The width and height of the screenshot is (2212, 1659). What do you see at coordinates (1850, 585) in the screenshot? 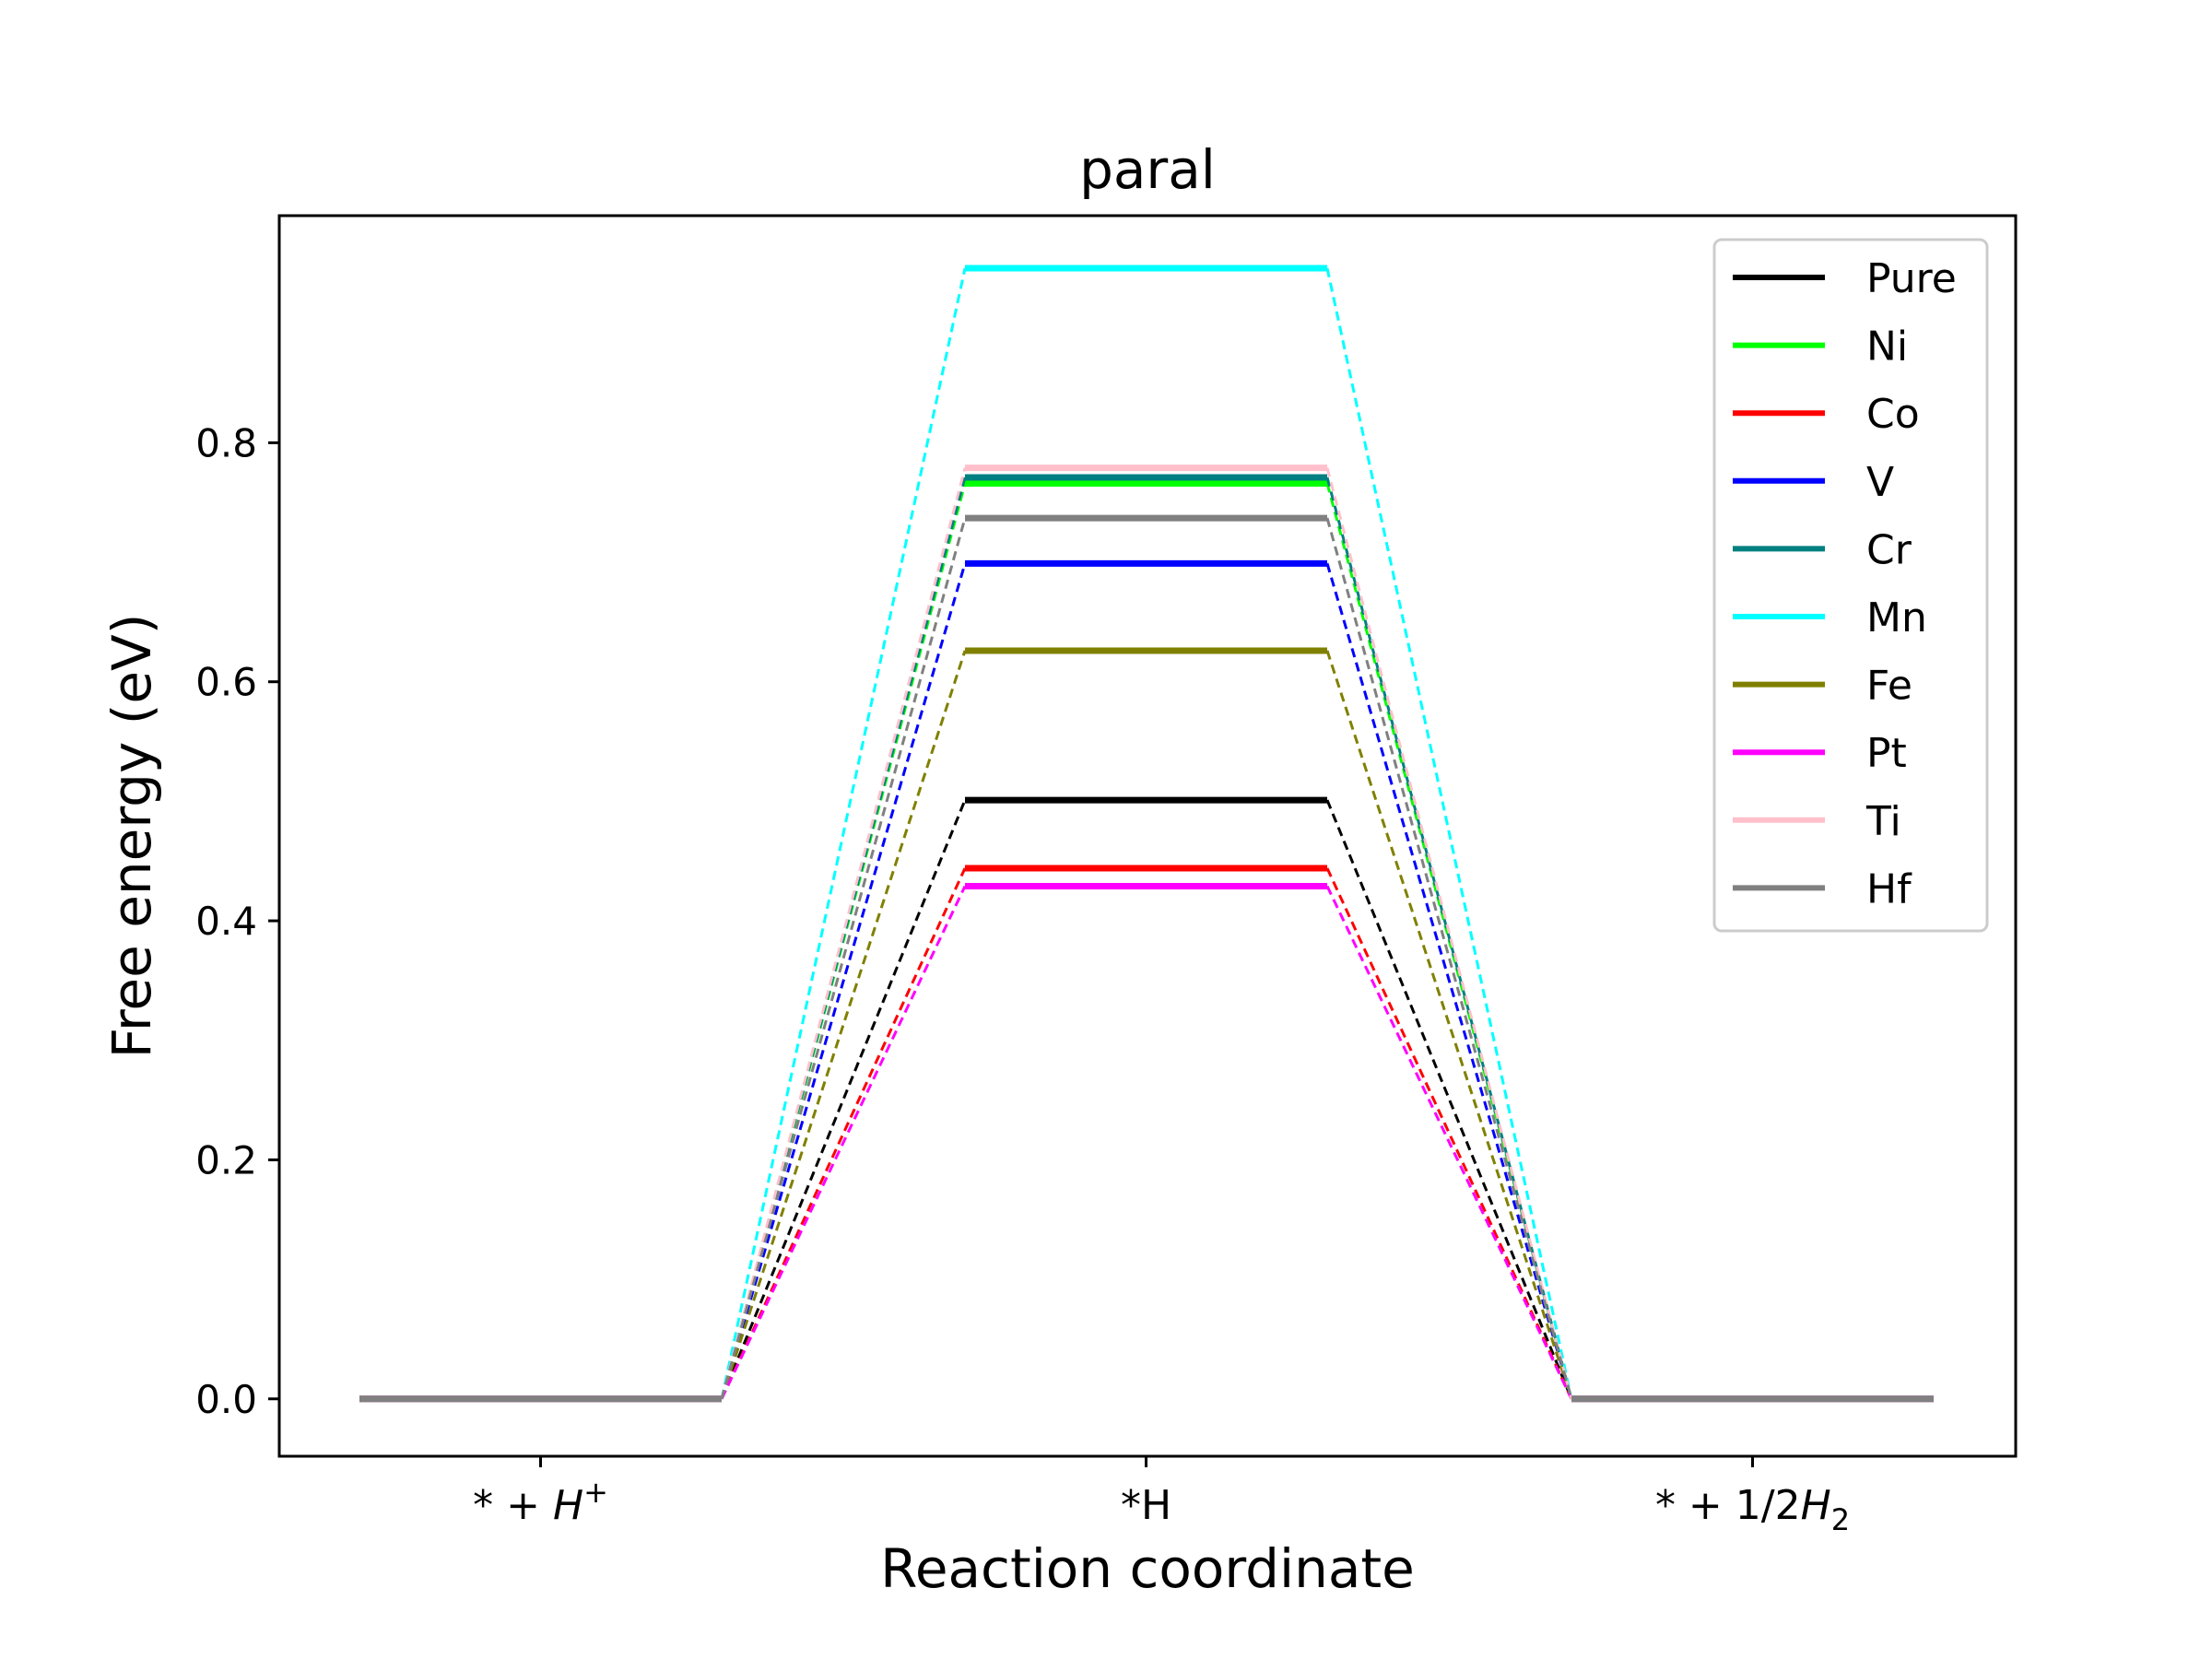
I see `legend: Pure Ni Co V Cr Mn Fe Pt Ti Hf` at bounding box center [1850, 585].